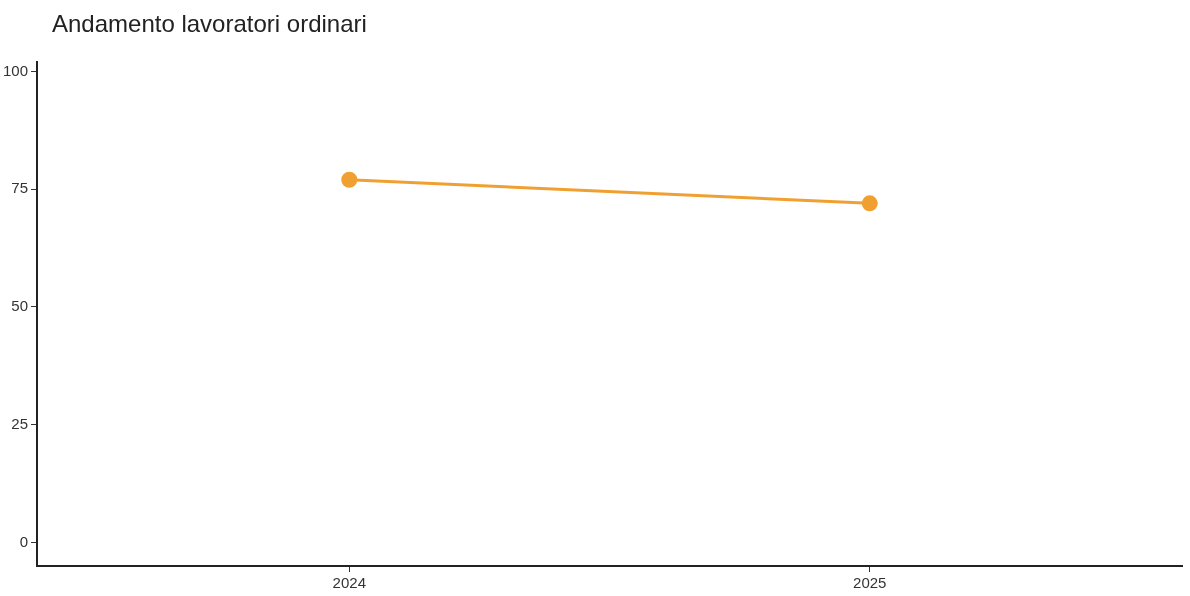 This screenshot has height=596, width=1190. I want to click on y-tick-label: 75, so click(20, 188).